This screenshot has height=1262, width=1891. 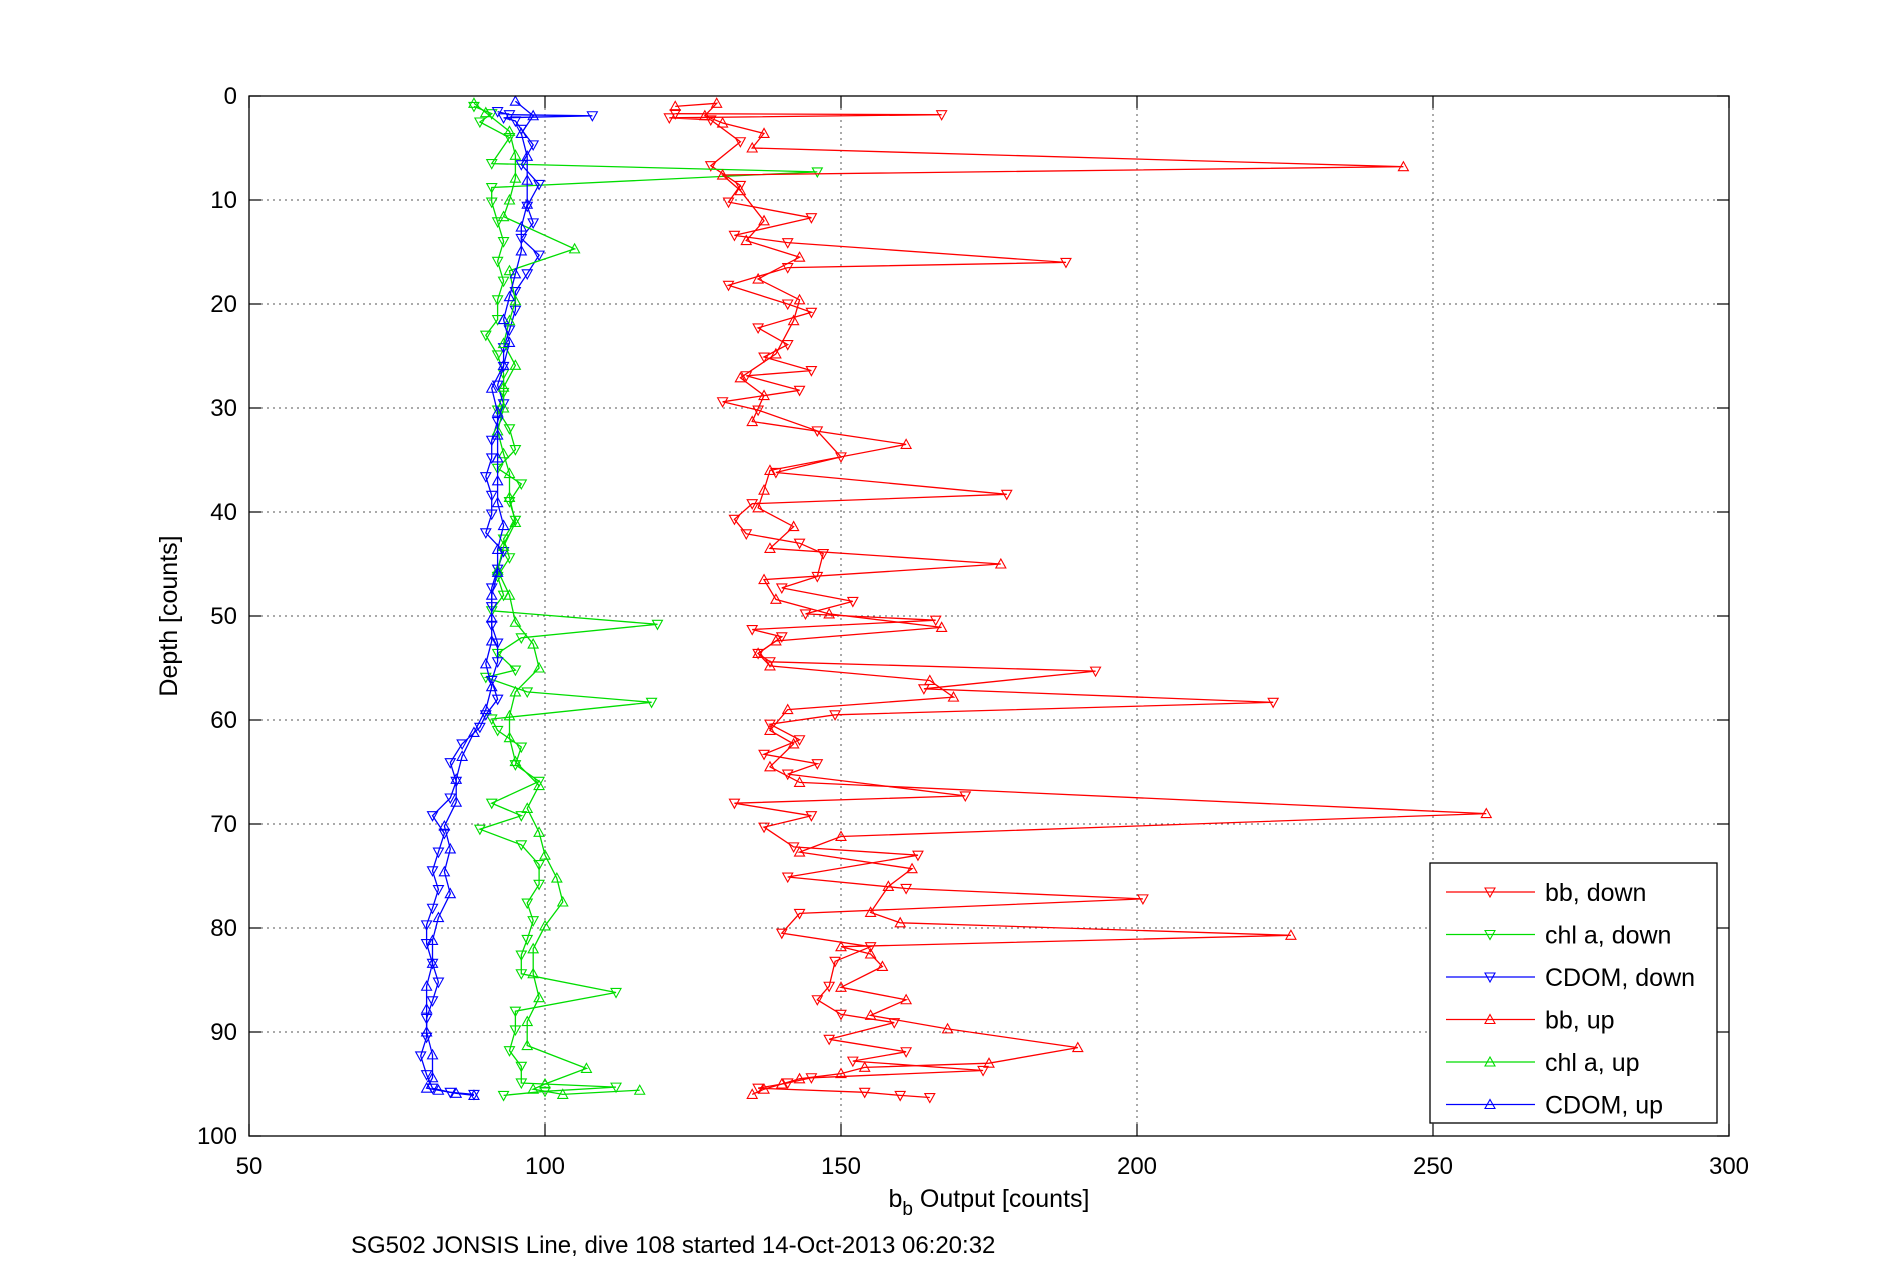 What do you see at coordinates (223, 408) in the screenshot?
I see `y-tick-label: 30` at bounding box center [223, 408].